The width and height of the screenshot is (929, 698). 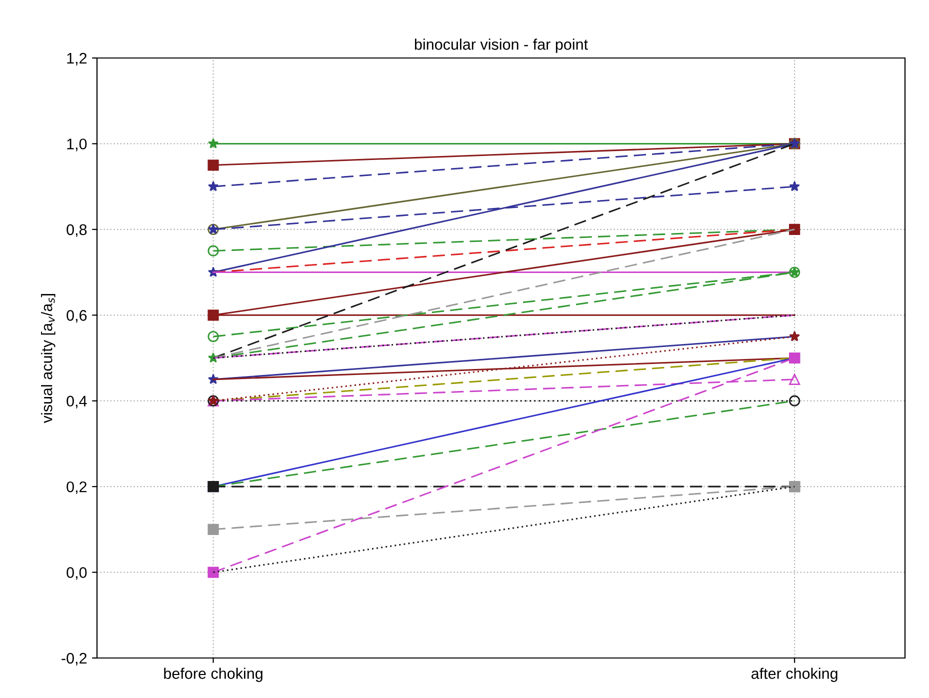 What do you see at coordinates (76, 316) in the screenshot?
I see `y-tick-label: 0,6` at bounding box center [76, 316].